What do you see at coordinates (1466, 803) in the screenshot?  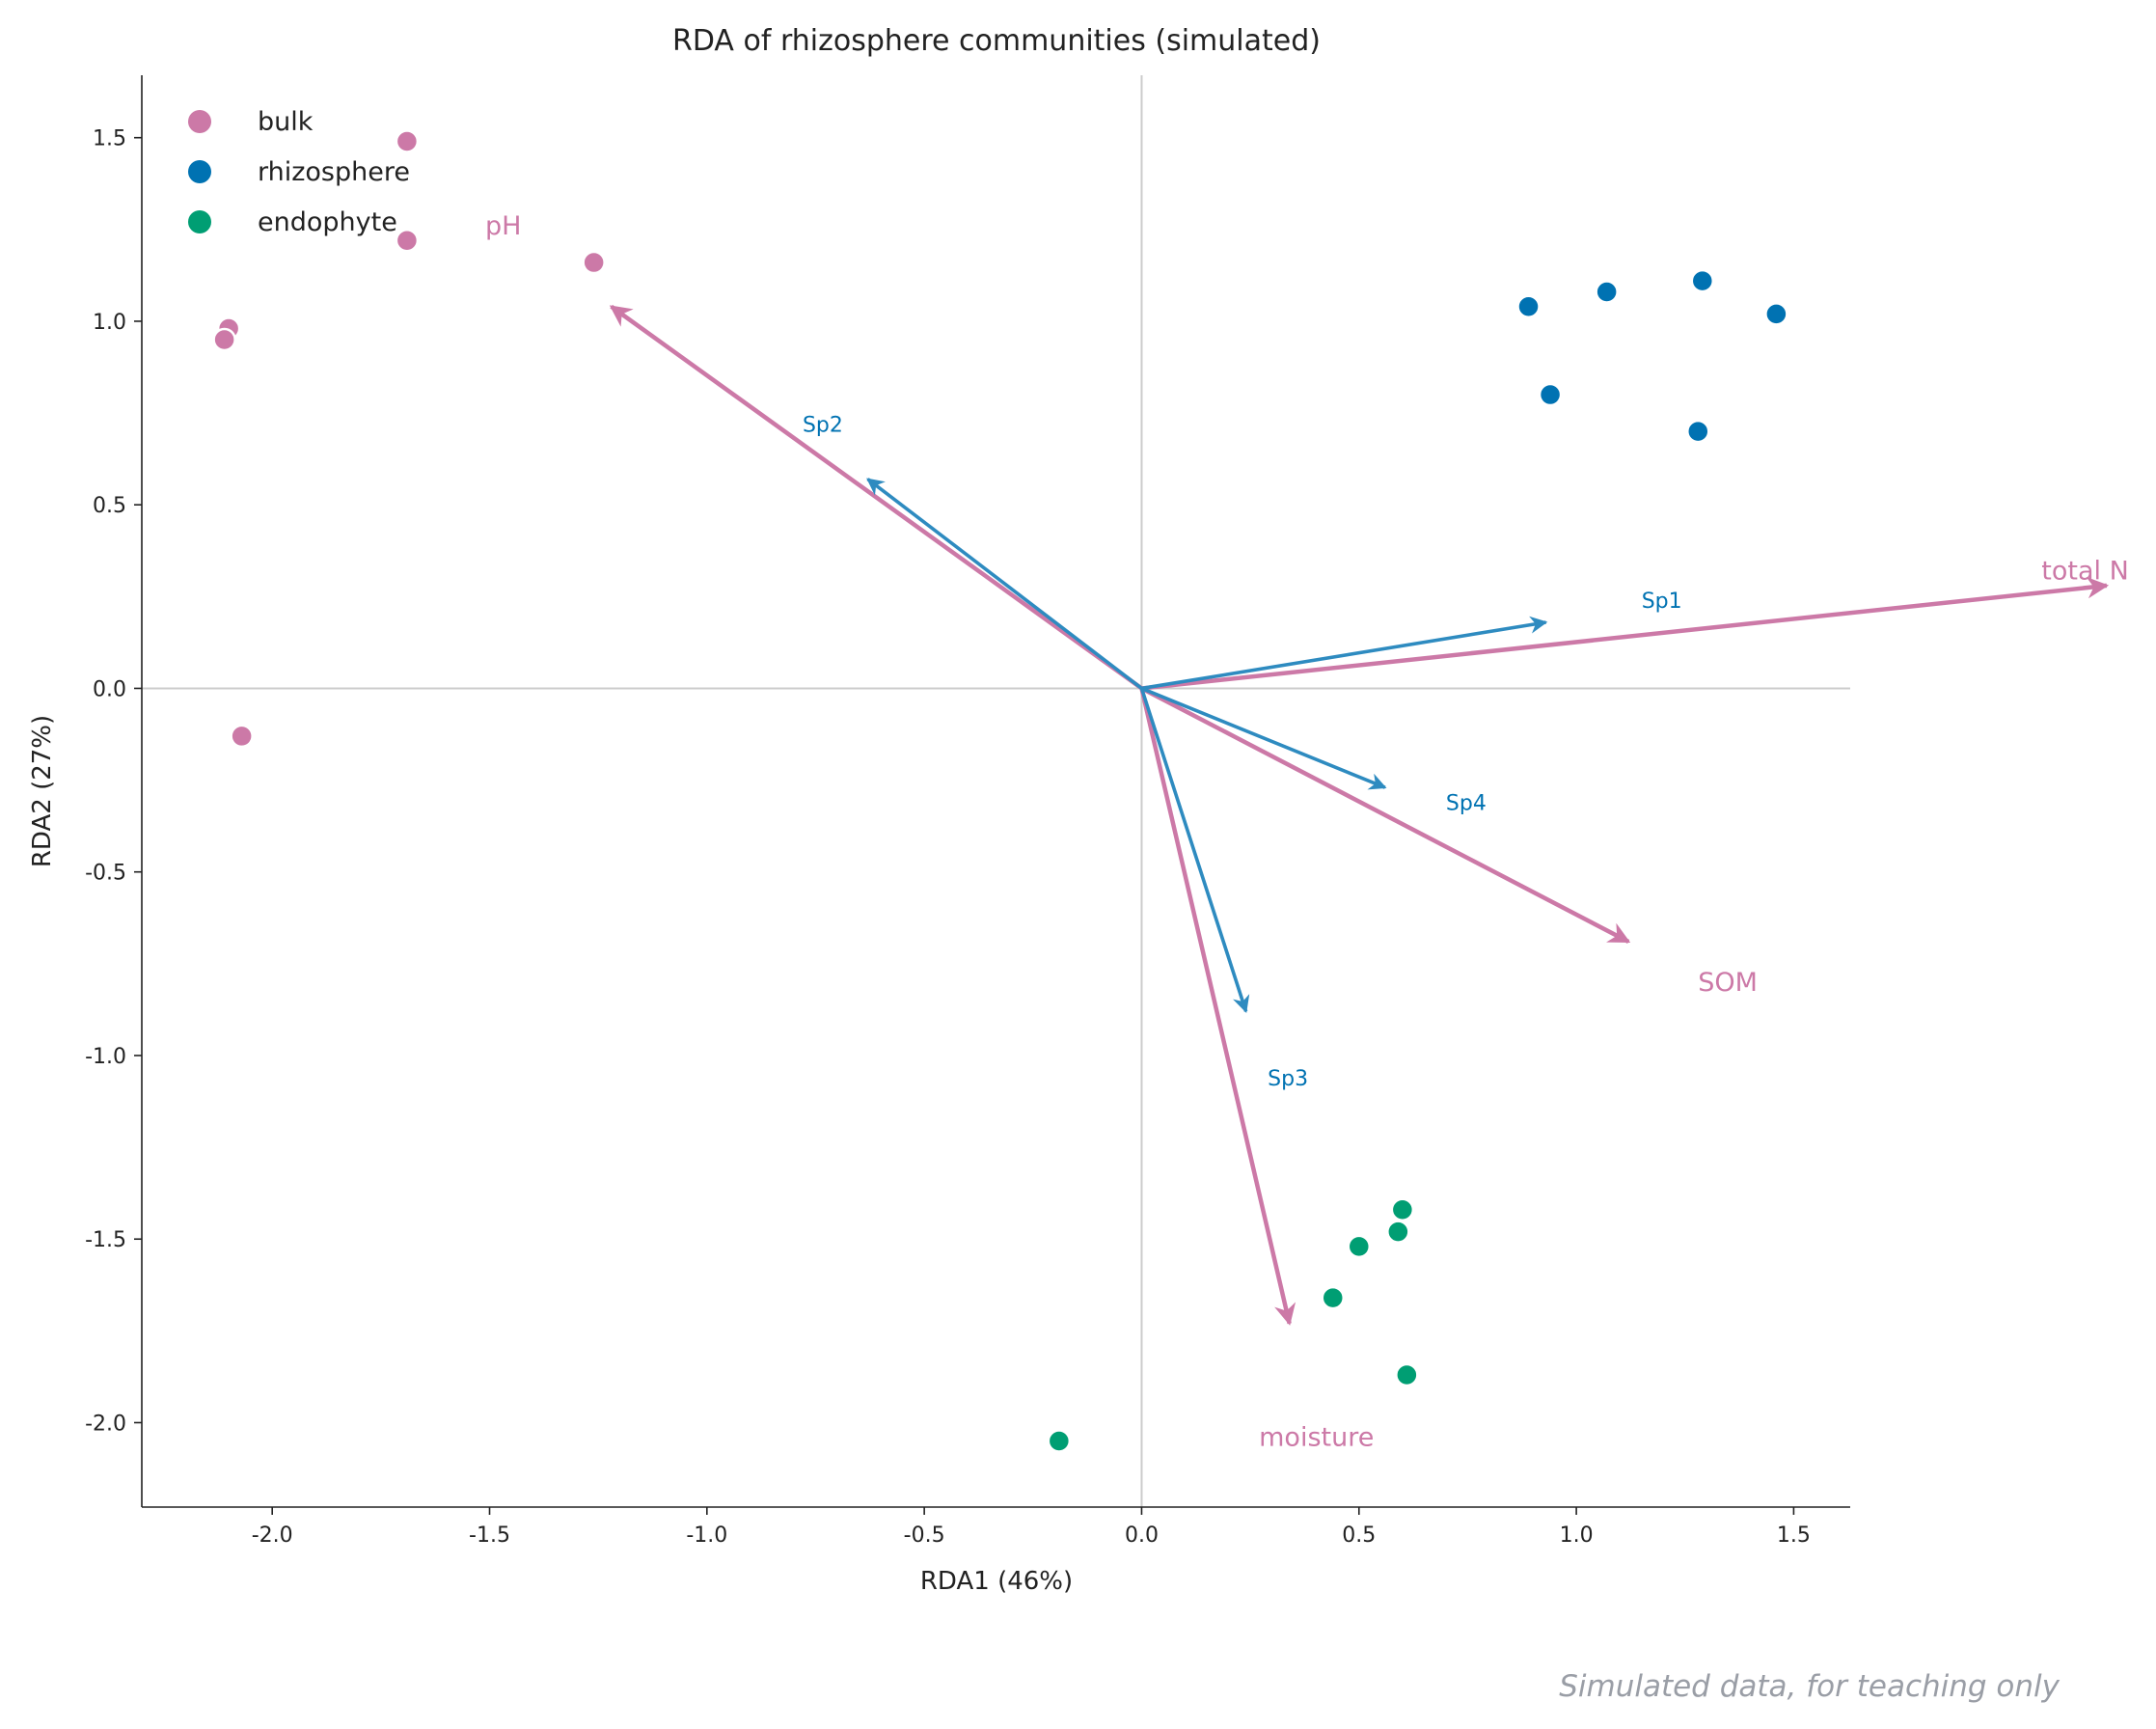 I see `species-label-sp4: Sp4` at bounding box center [1466, 803].